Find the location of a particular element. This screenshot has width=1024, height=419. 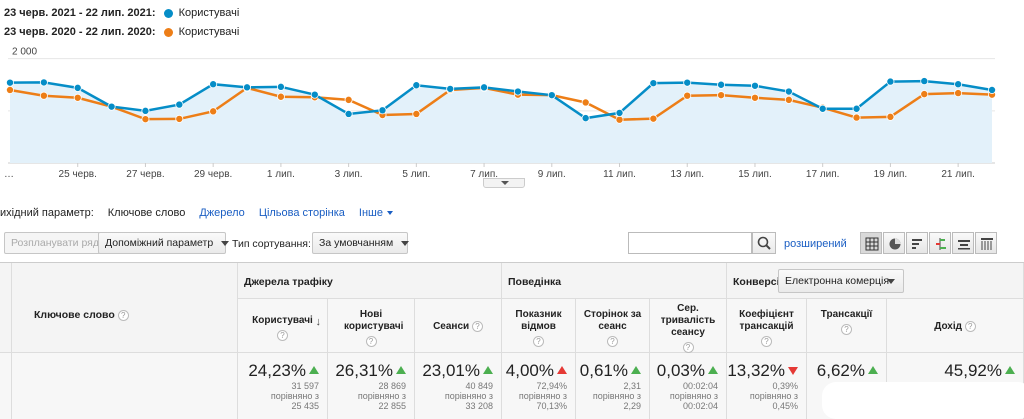

column-label: Користувачі is located at coordinates (282, 320).